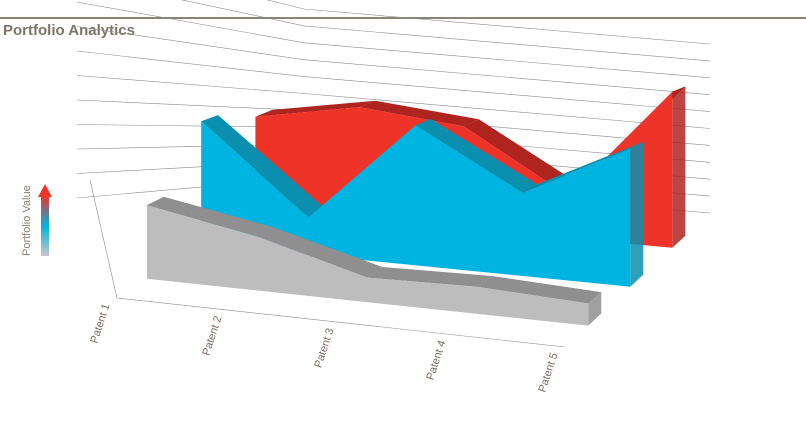 The height and width of the screenshot is (440, 806). What do you see at coordinates (45, 190) in the screenshot?
I see `colorbar-arrow-icon` at bounding box center [45, 190].